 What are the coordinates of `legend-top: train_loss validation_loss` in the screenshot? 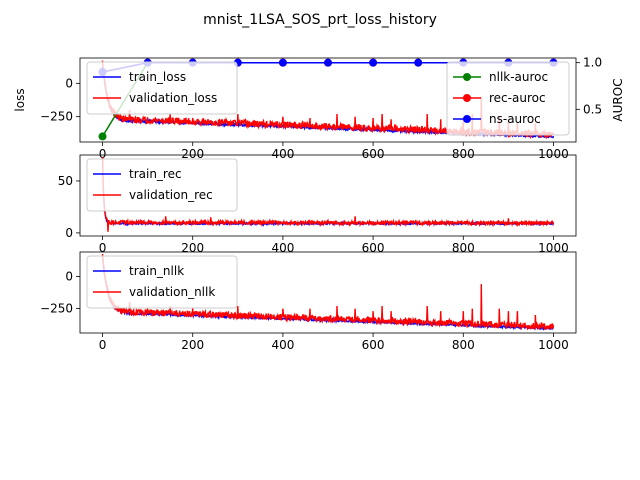 It's located at (162, 88).